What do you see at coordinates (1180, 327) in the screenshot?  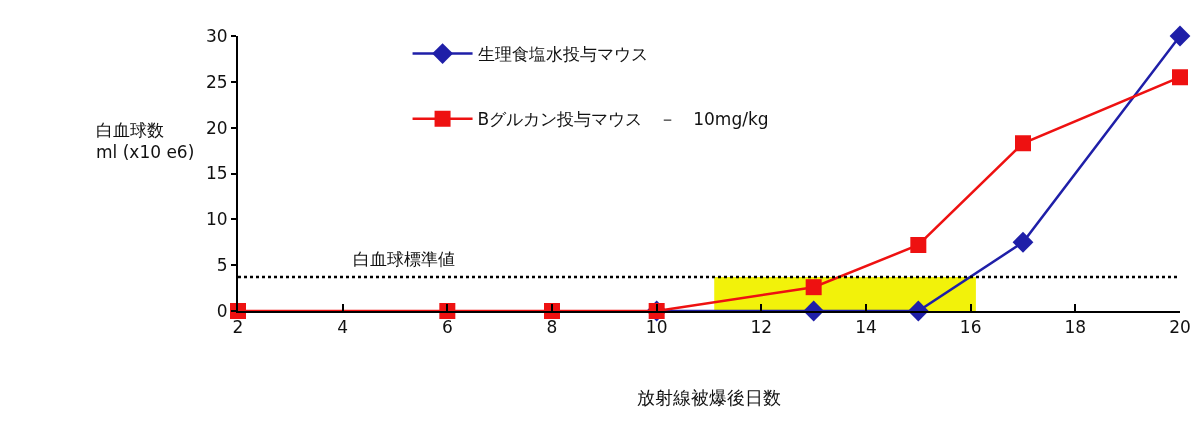 I see `x-tick-label: 20` at bounding box center [1180, 327].